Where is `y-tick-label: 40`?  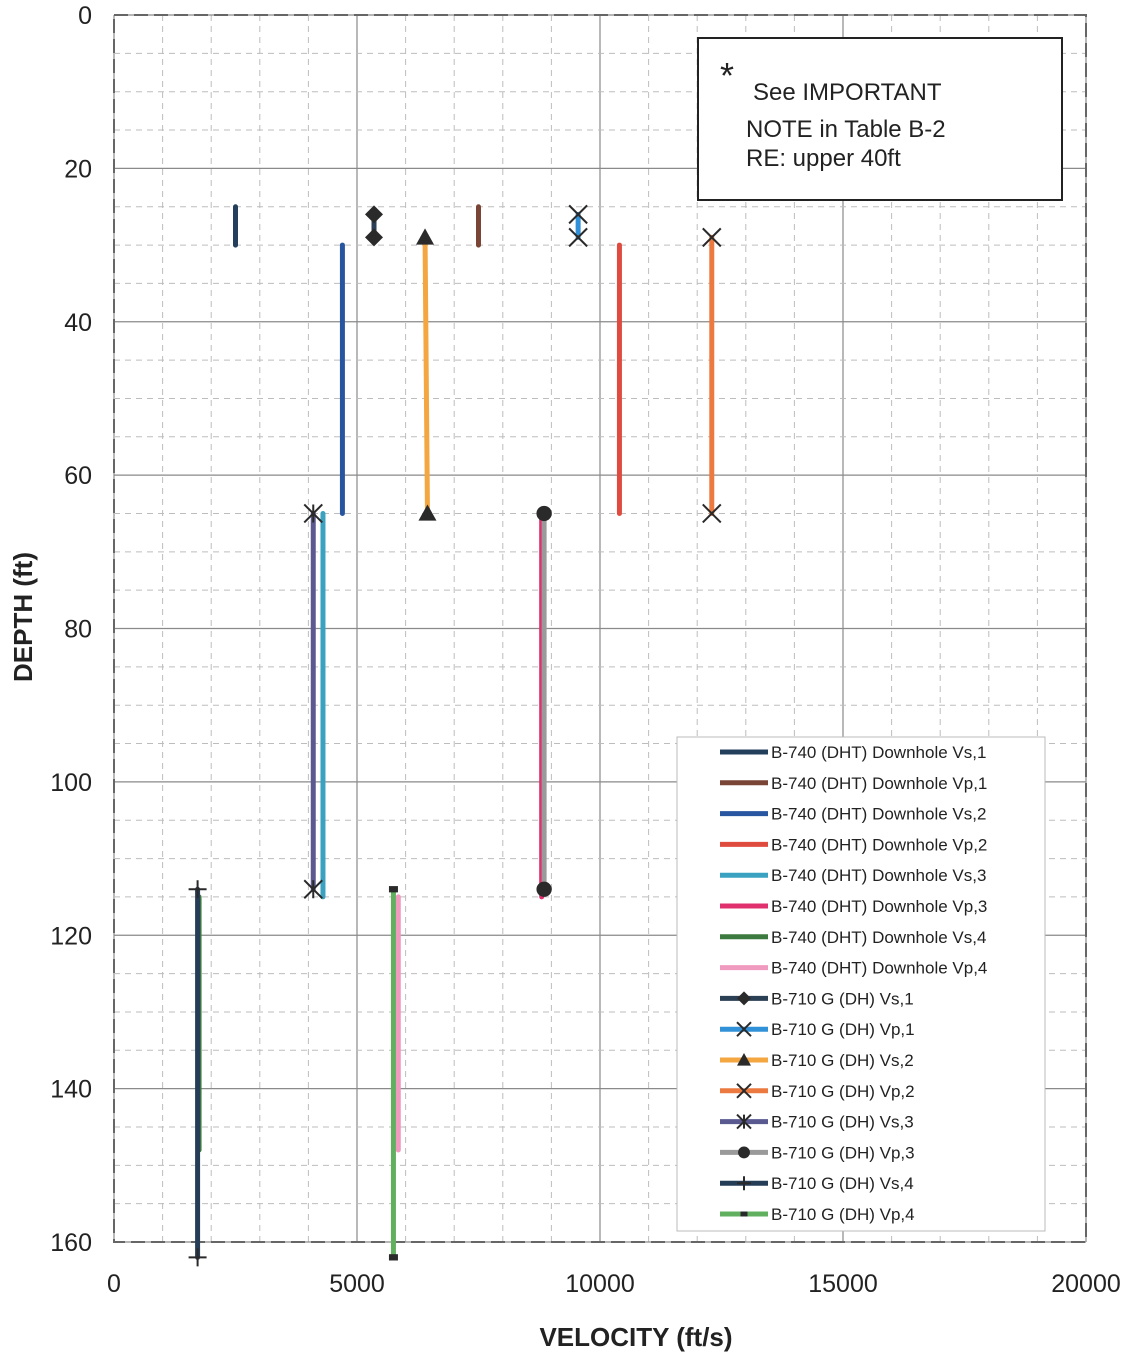
y-tick-label: 40 is located at coordinates (78, 323).